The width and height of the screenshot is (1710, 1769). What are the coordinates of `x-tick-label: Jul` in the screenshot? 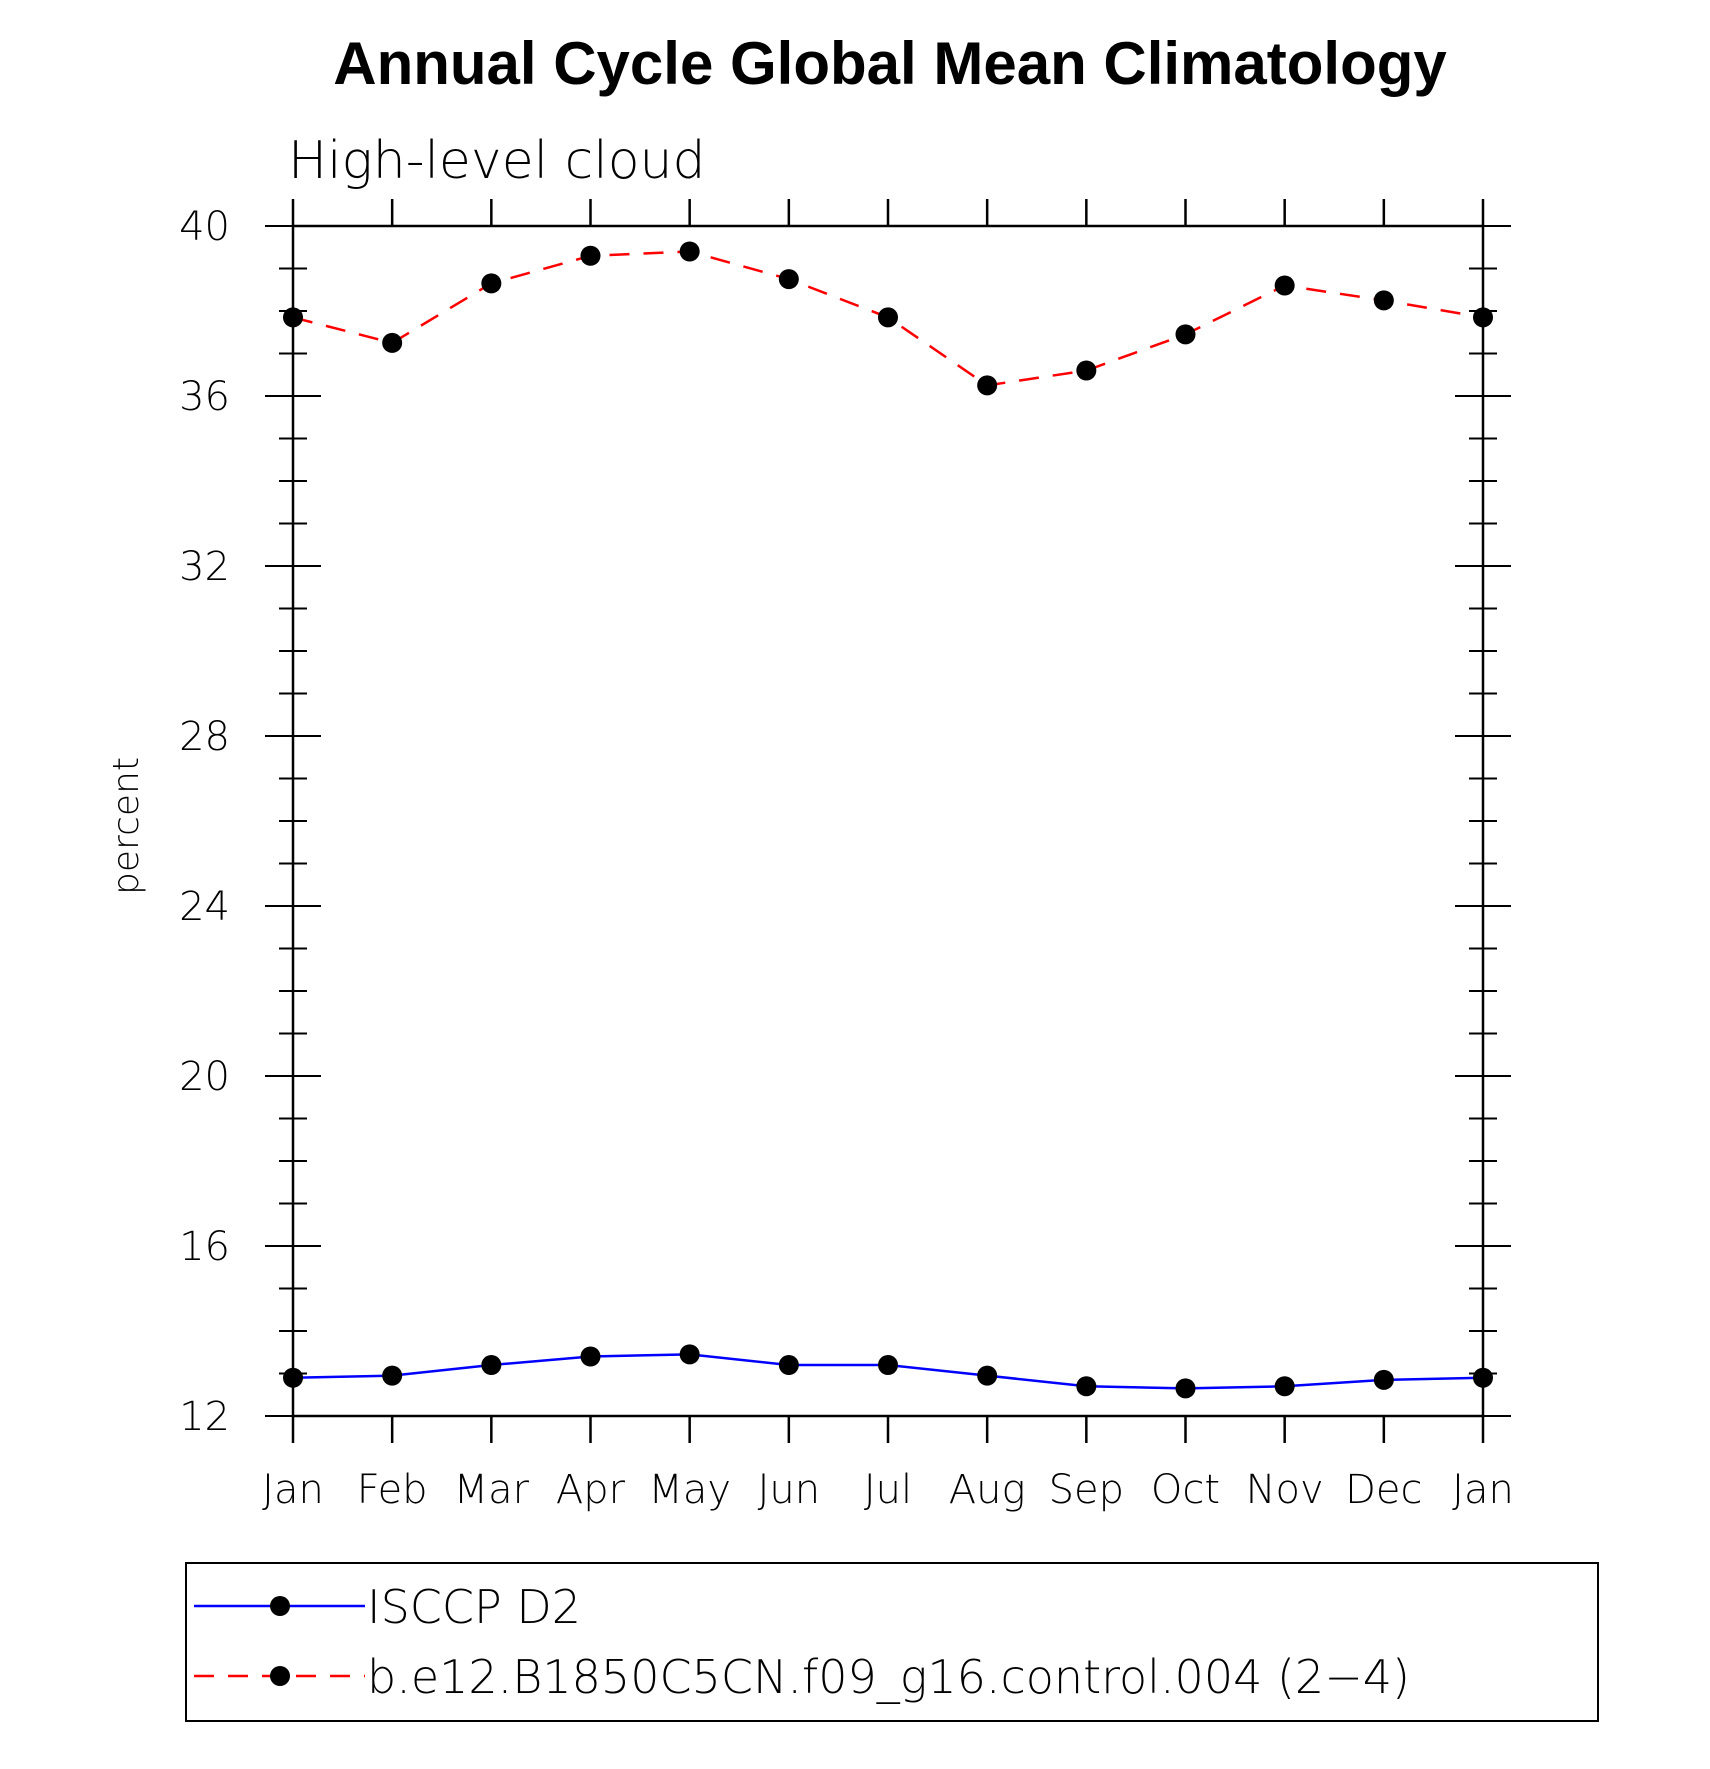 It's located at (888, 1490).